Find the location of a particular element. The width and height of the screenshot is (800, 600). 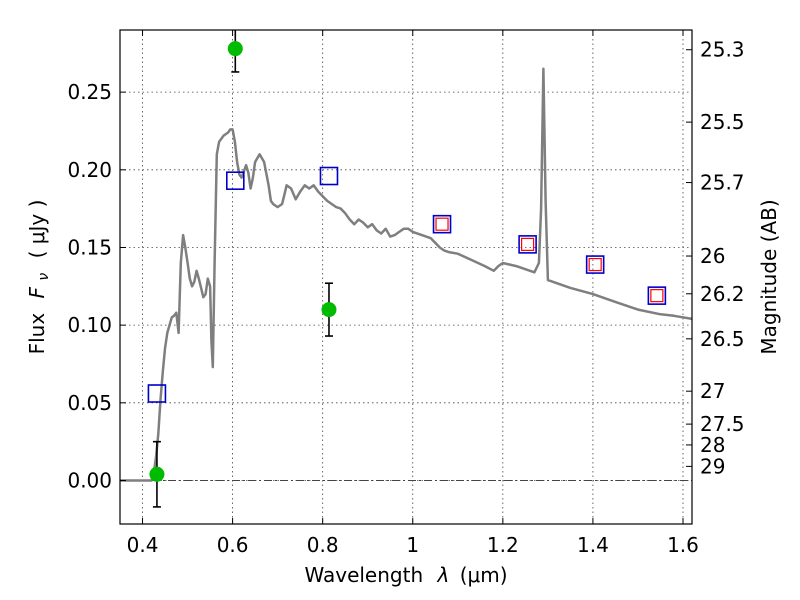

right-tick-label: 27.5 is located at coordinates (722, 424).